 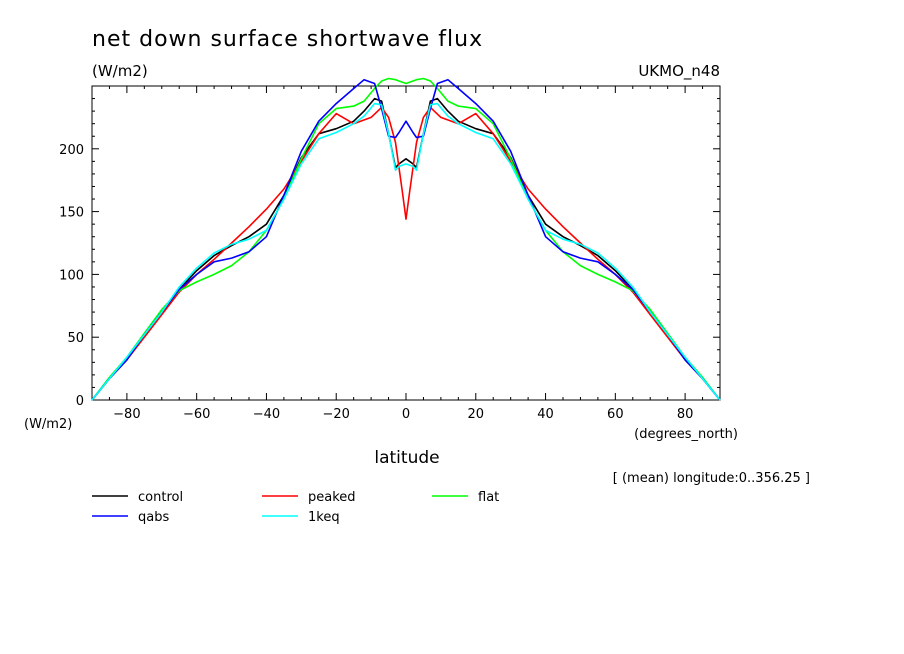 What do you see at coordinates (160, 497) in the screenshot?
I see `legend-label-control: control` at bounding box center [160, 497].